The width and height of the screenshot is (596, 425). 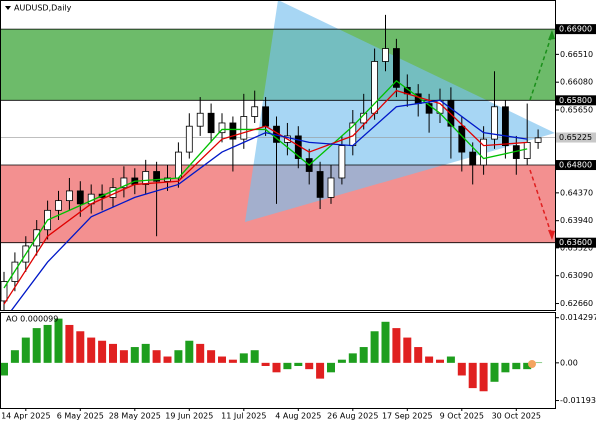 What do you see at coordinates (578, 400) in the screenshot?
I see `ao-y-tick-label: -0.011937` at bounding box center [578, 400].